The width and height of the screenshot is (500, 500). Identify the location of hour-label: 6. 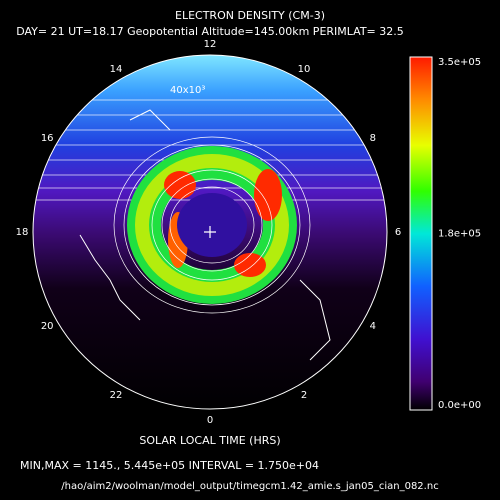
(398, 232).